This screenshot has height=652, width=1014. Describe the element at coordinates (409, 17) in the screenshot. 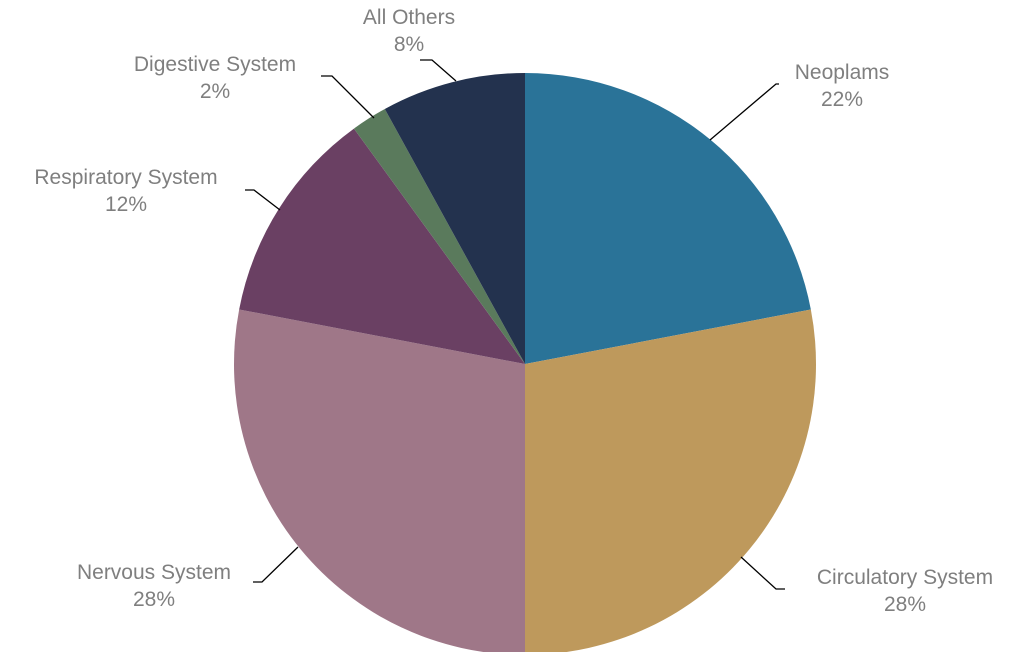

I see `slice-category-label: All Others` at that location.